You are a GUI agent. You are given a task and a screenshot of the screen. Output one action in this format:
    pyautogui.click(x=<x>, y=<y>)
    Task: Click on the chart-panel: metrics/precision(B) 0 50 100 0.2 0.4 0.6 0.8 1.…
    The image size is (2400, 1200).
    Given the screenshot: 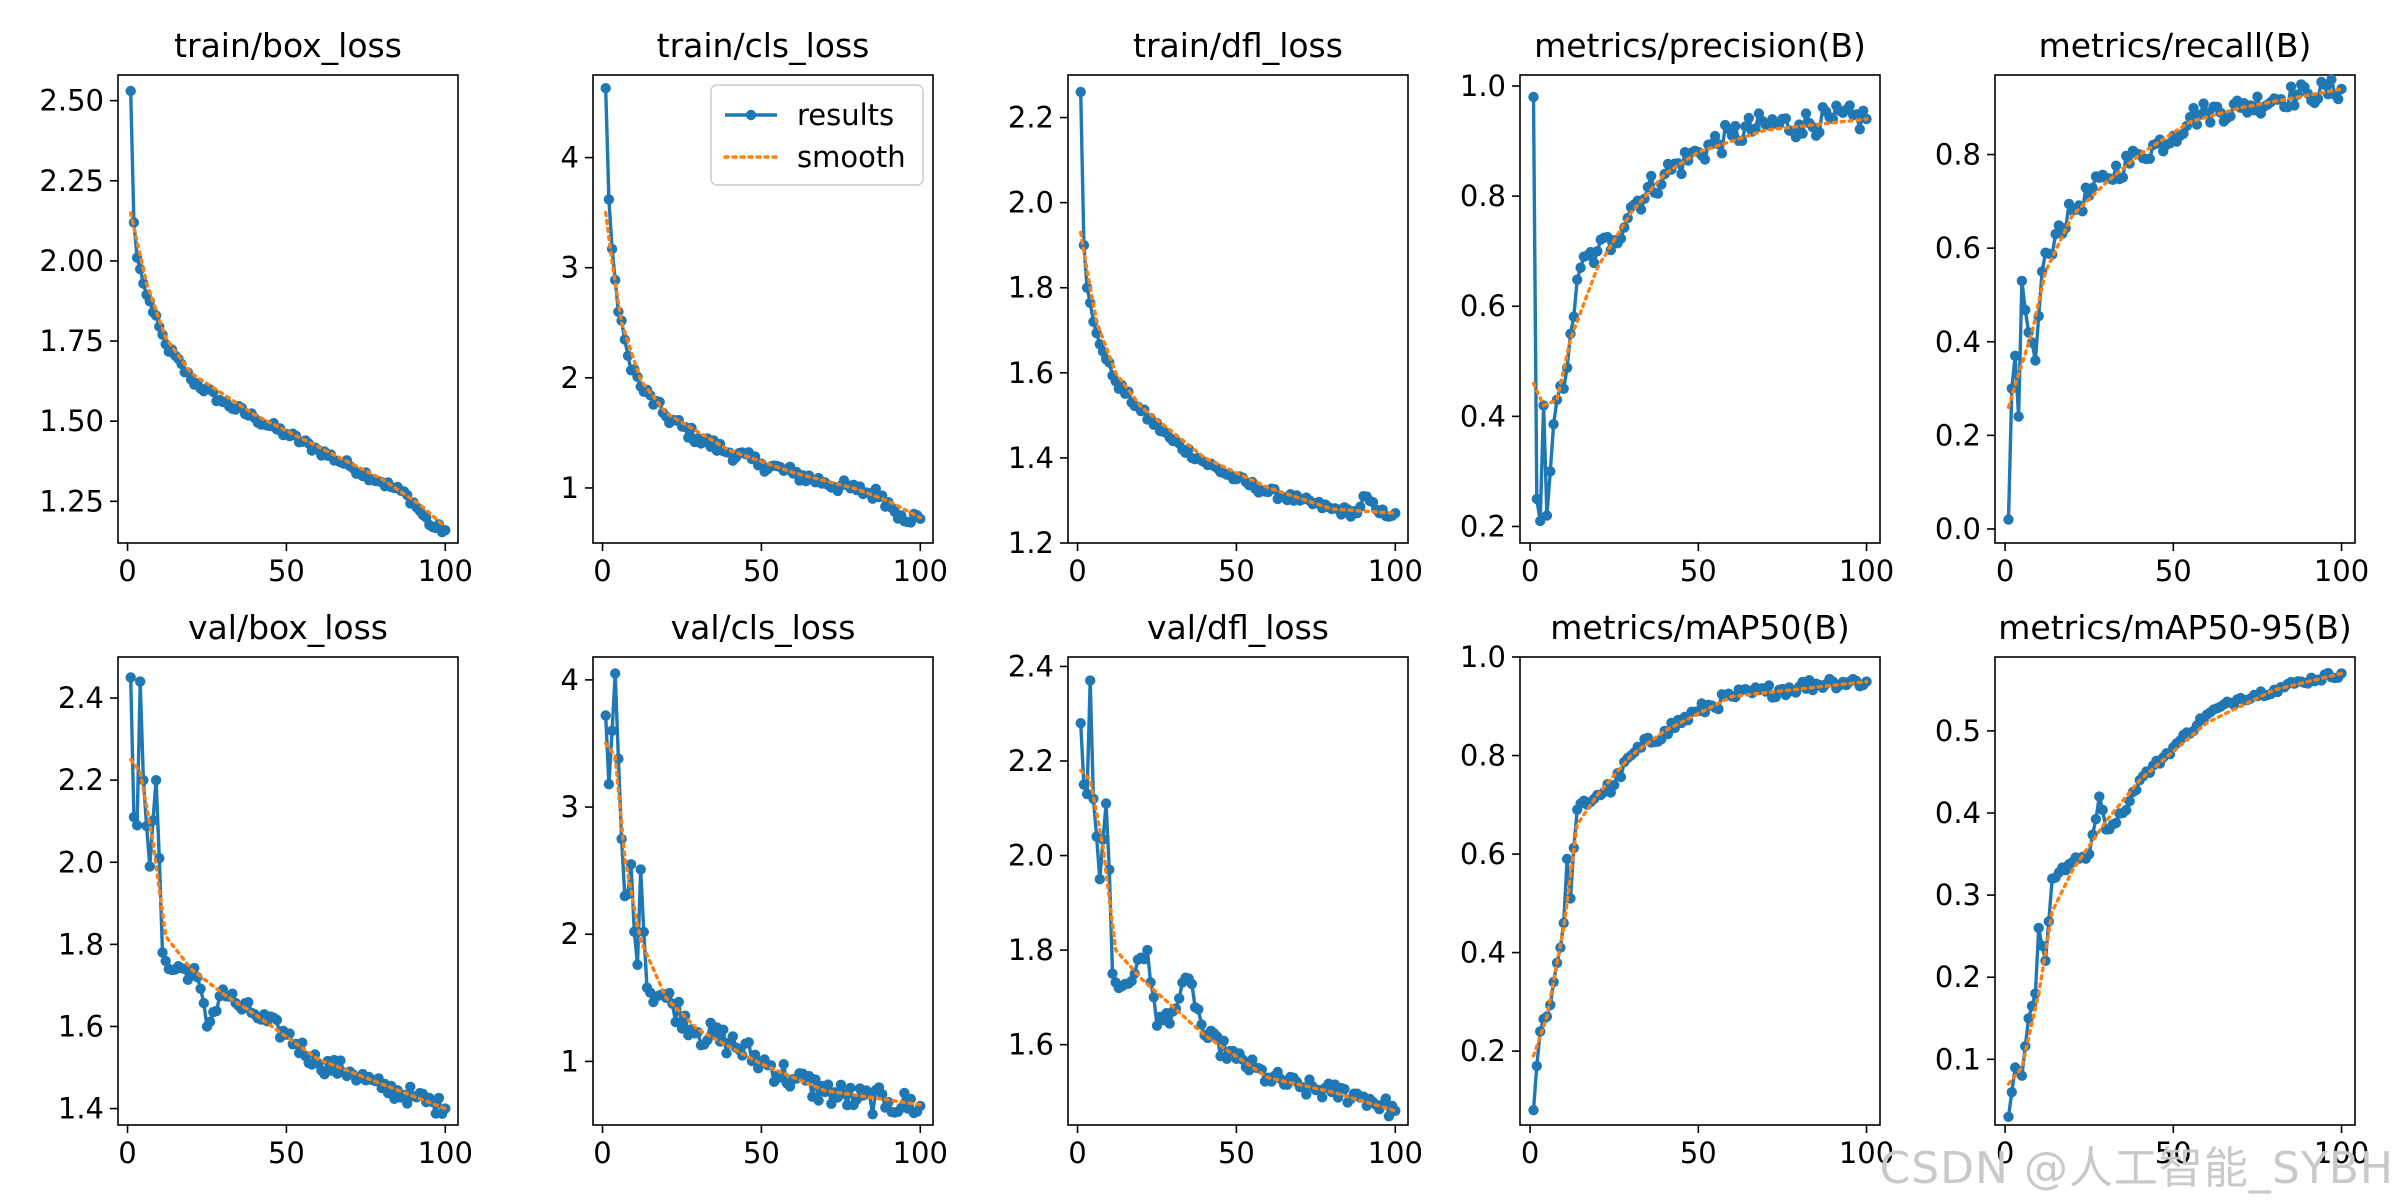 What is the action you would take?
    pyautogui.click(x=1677, y=307)
    